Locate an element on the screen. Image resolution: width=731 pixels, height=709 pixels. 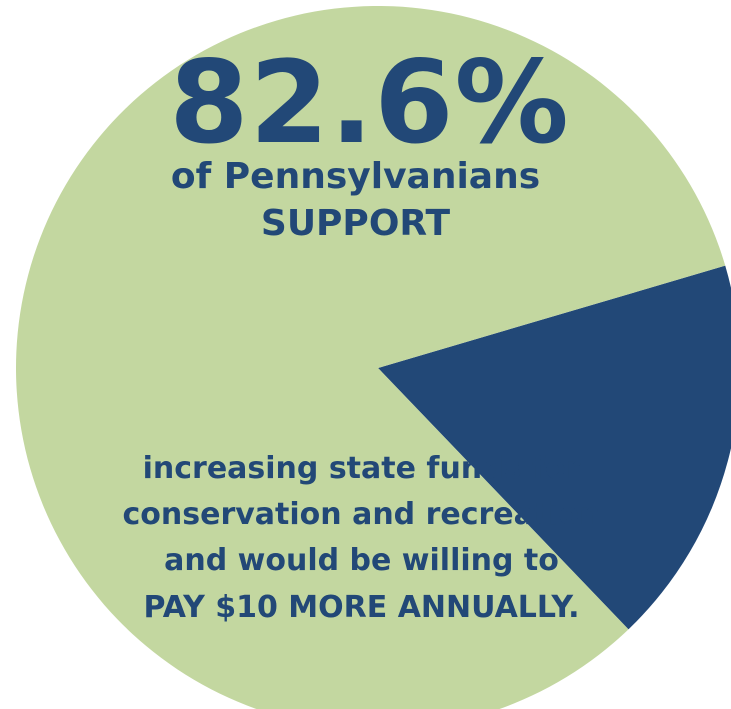
body-line-1: increasing state funds for is located at coordinates (361, 468).